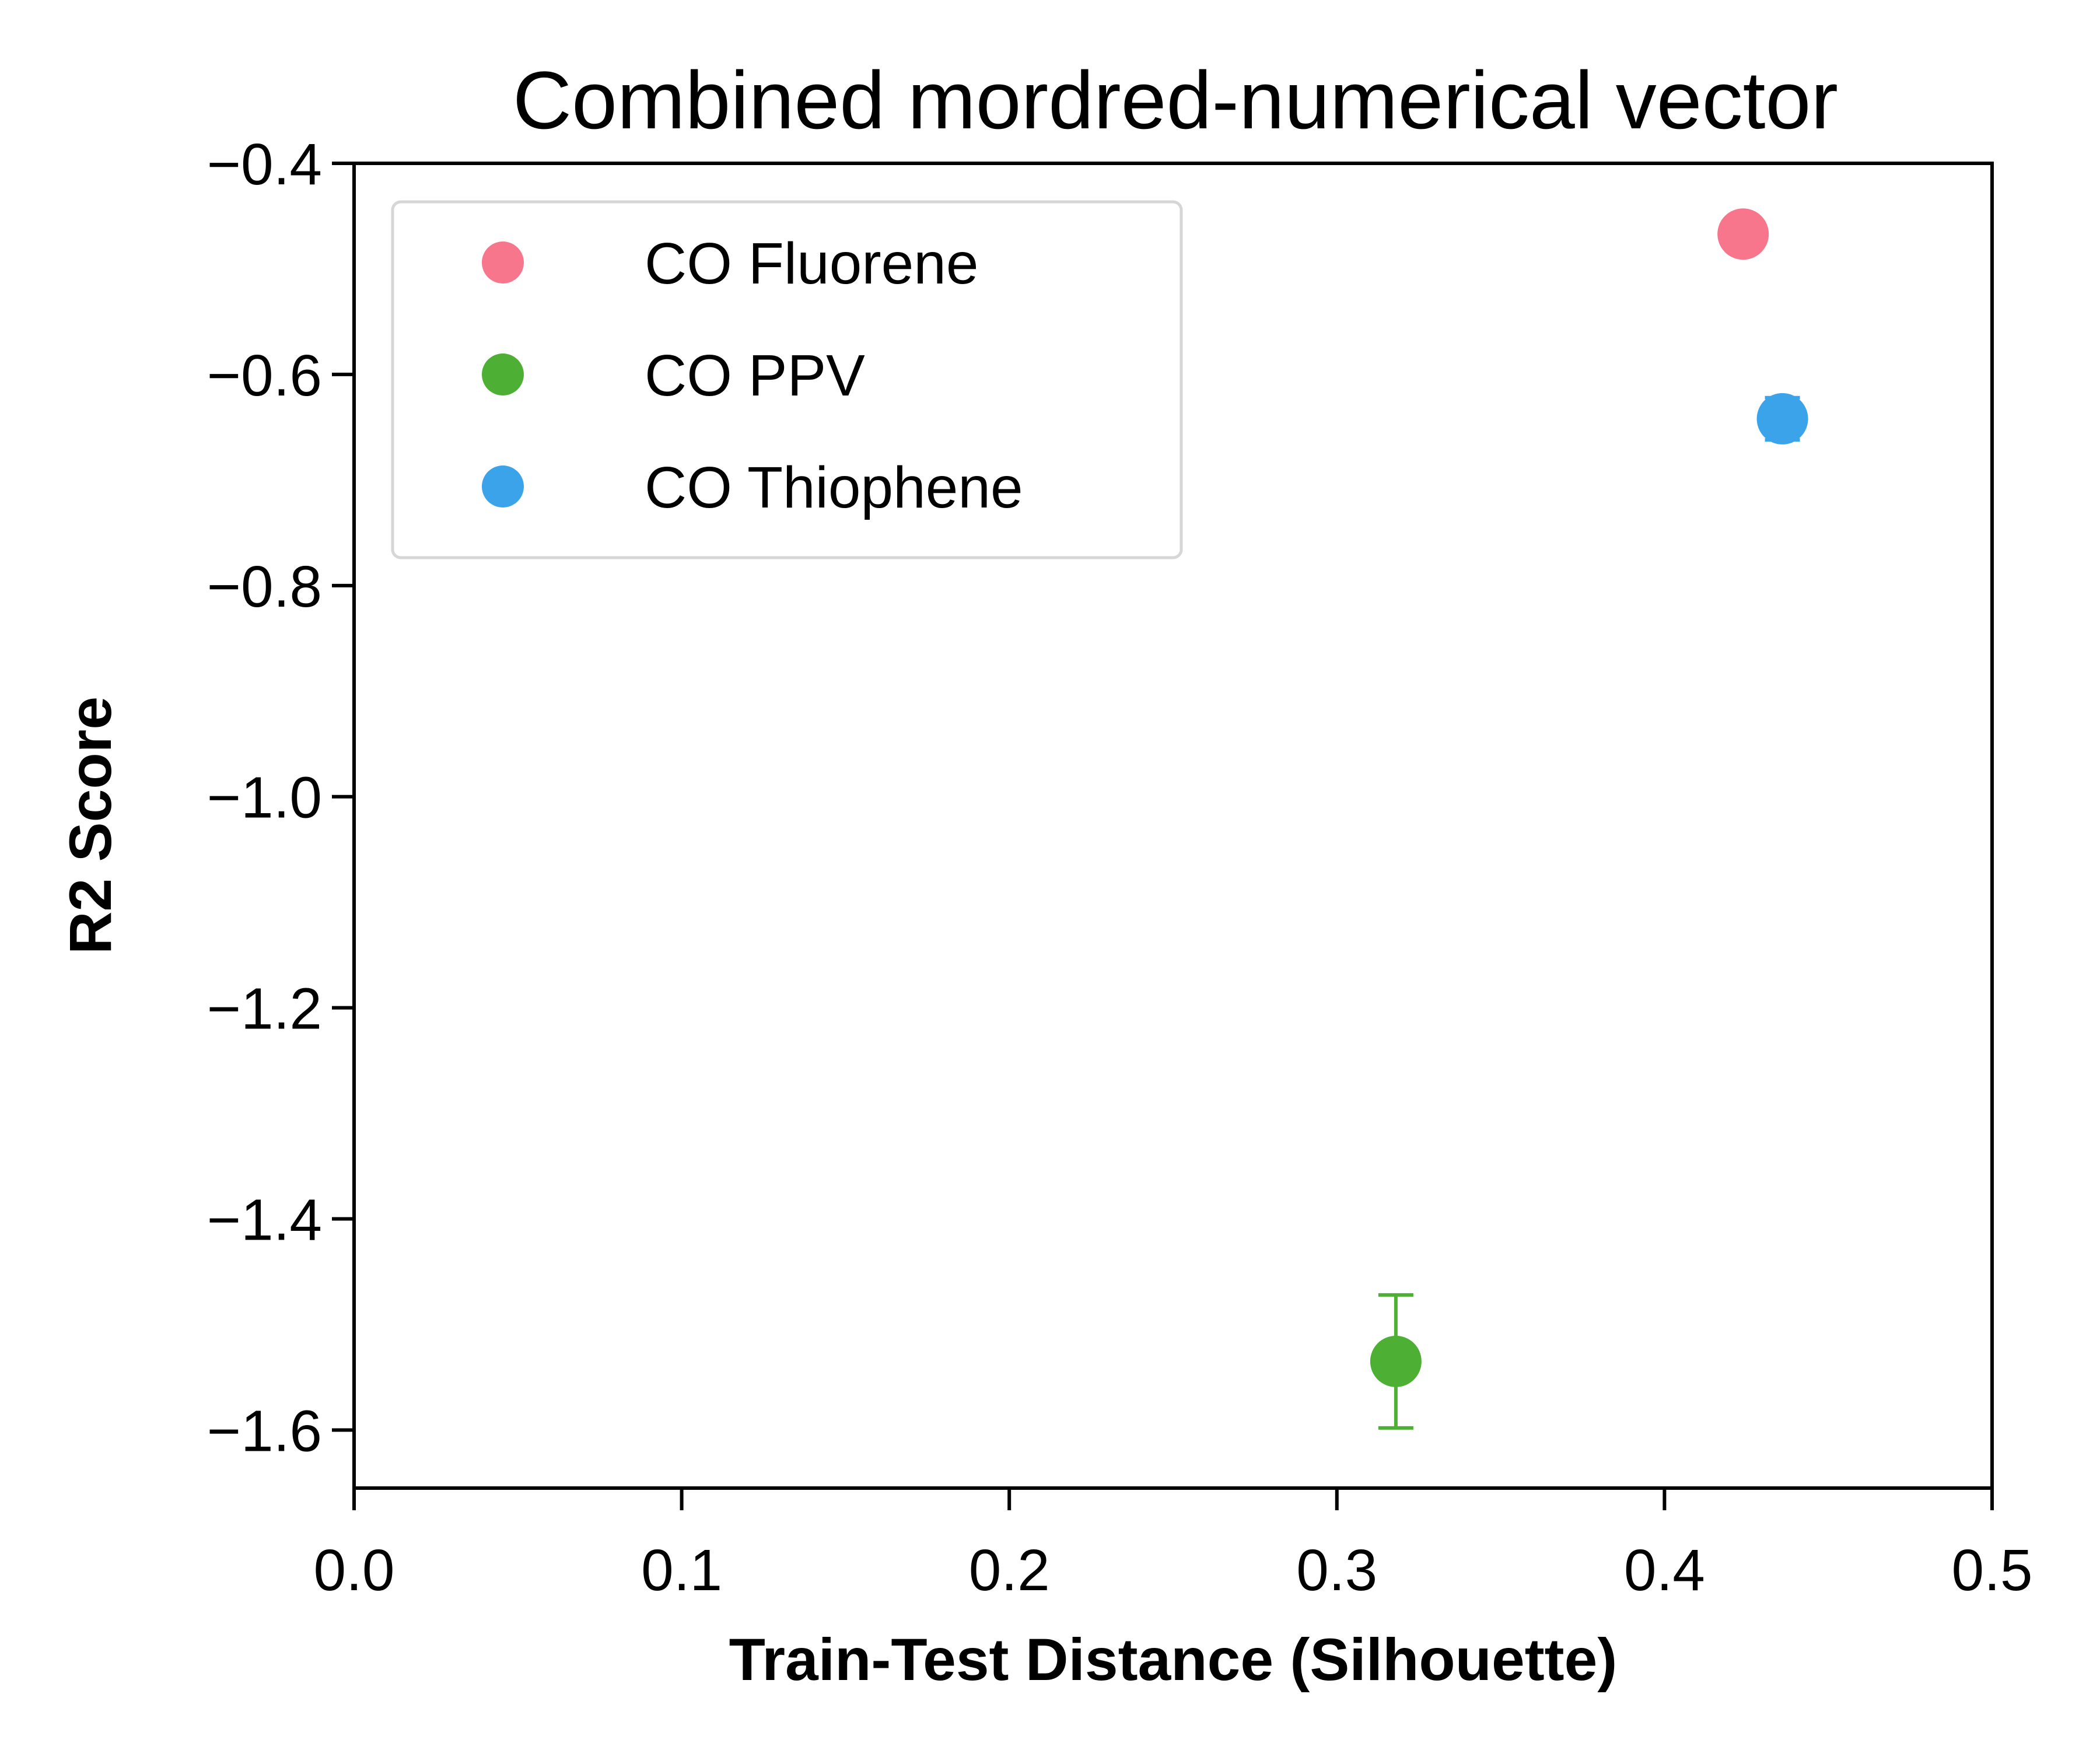  Describe the element at coordinates (811, 263) in the screenshot. I see `legend-label: CO Fluorene` at that location.